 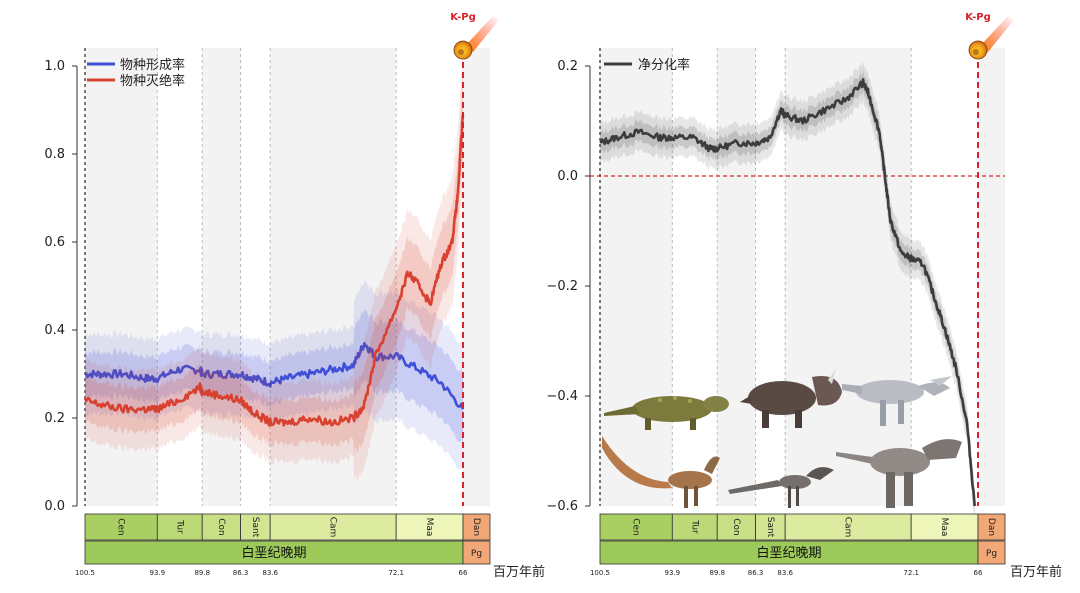 I want to click on y-tick-label: 1.0, so click(x=54, y=66).